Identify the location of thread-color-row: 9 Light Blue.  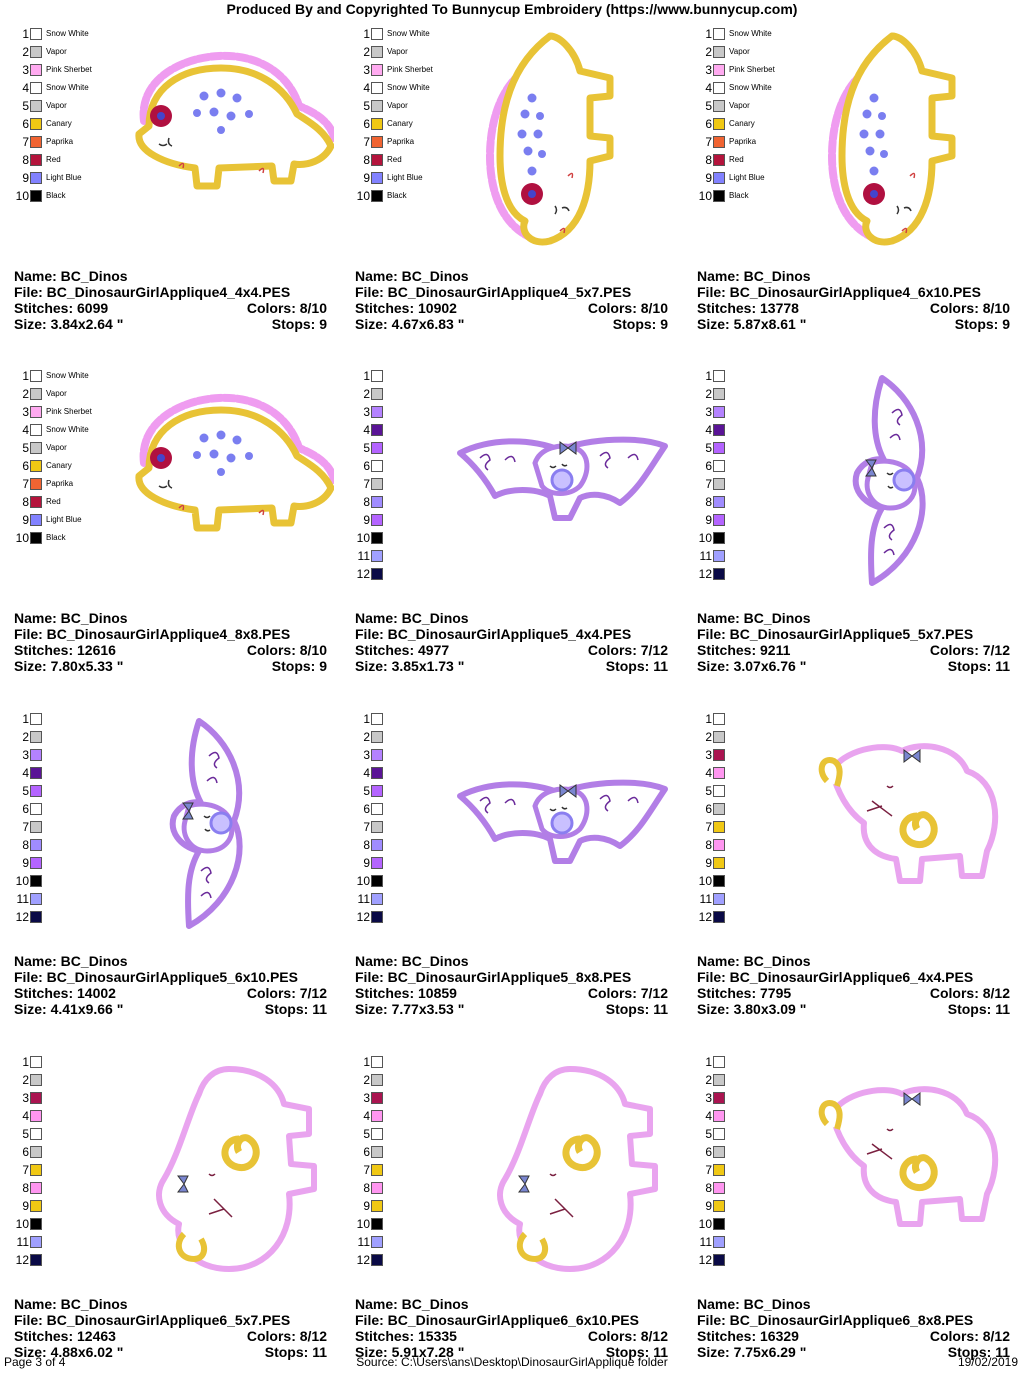
(415, 179).